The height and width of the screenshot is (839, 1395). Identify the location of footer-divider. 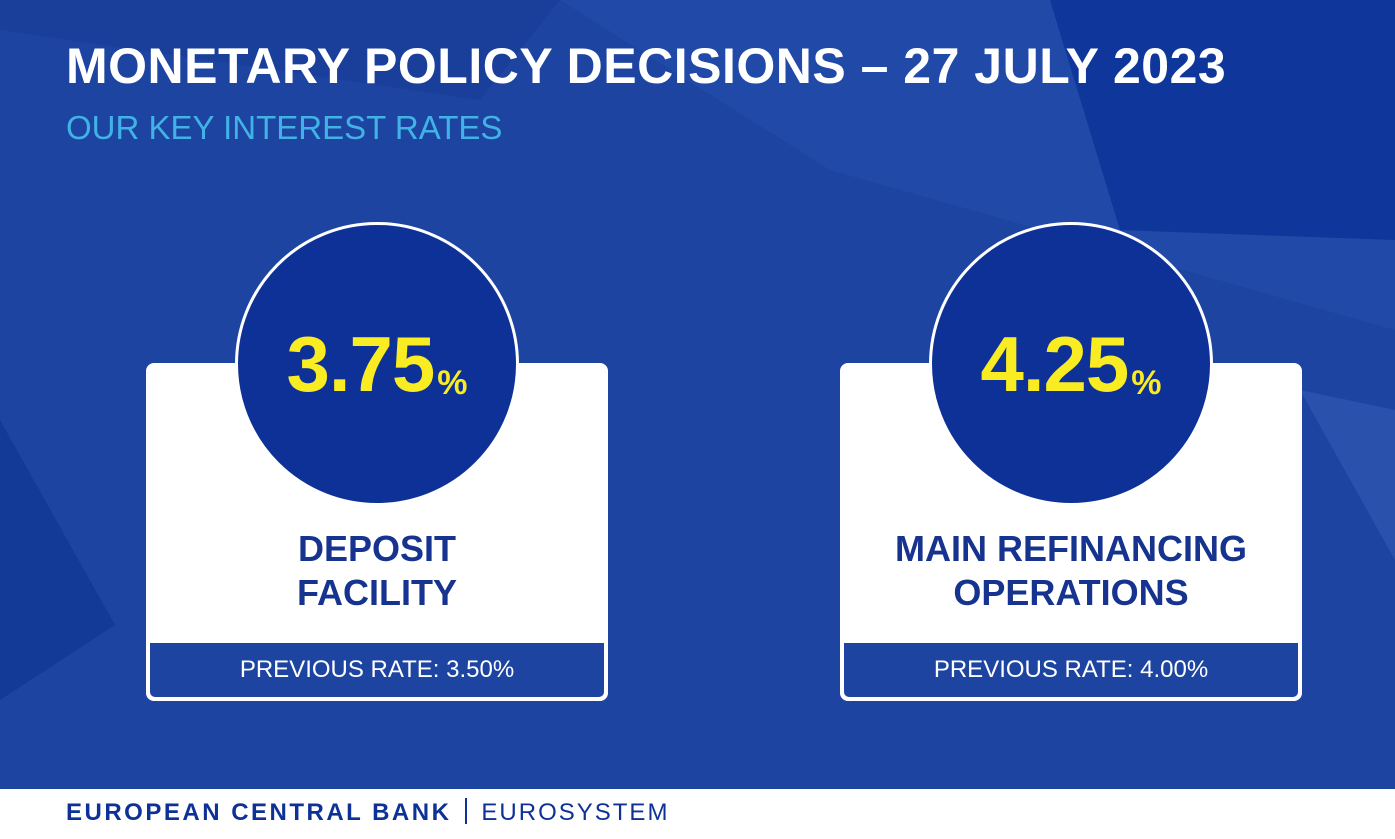
(466, 811).